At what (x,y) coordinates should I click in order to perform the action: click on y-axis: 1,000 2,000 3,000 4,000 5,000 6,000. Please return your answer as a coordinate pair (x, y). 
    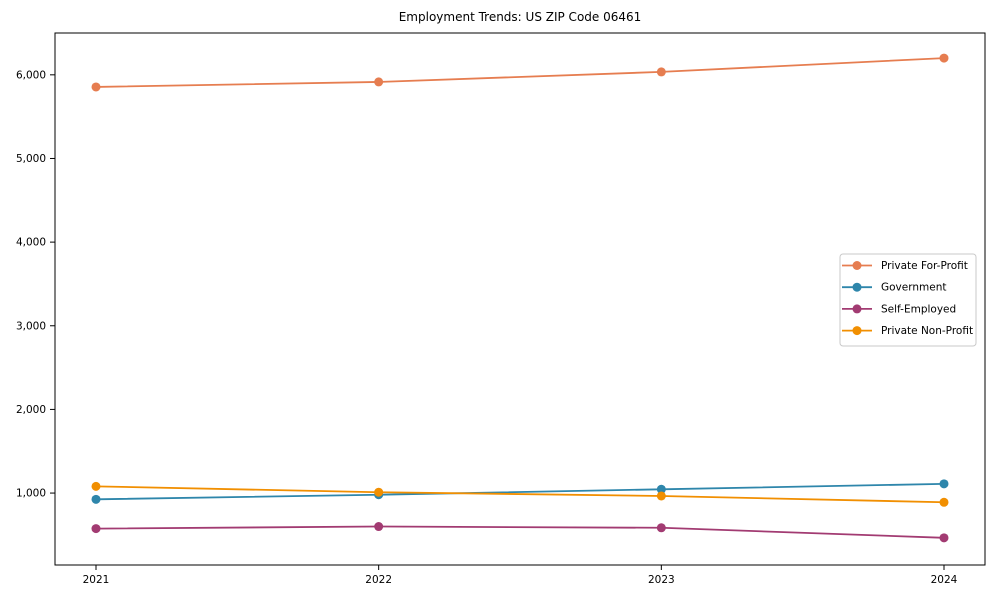
    Looking at the image, I should click on (35, 284).